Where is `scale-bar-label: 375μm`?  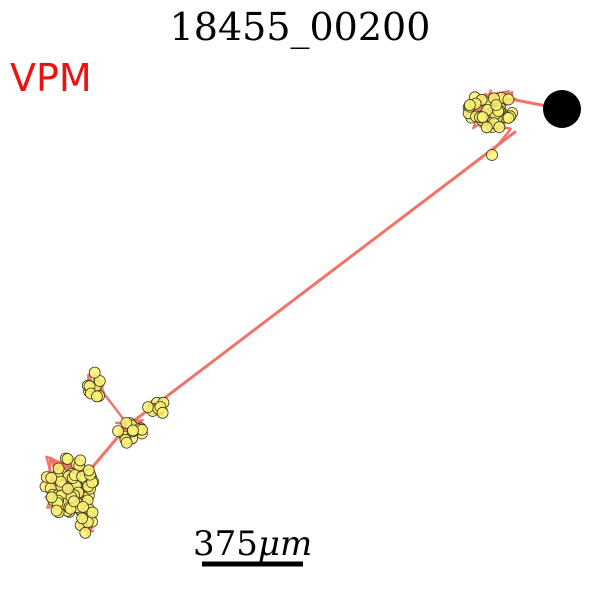 scale-bar-label: 375μm is located at coordinates (252, 544).